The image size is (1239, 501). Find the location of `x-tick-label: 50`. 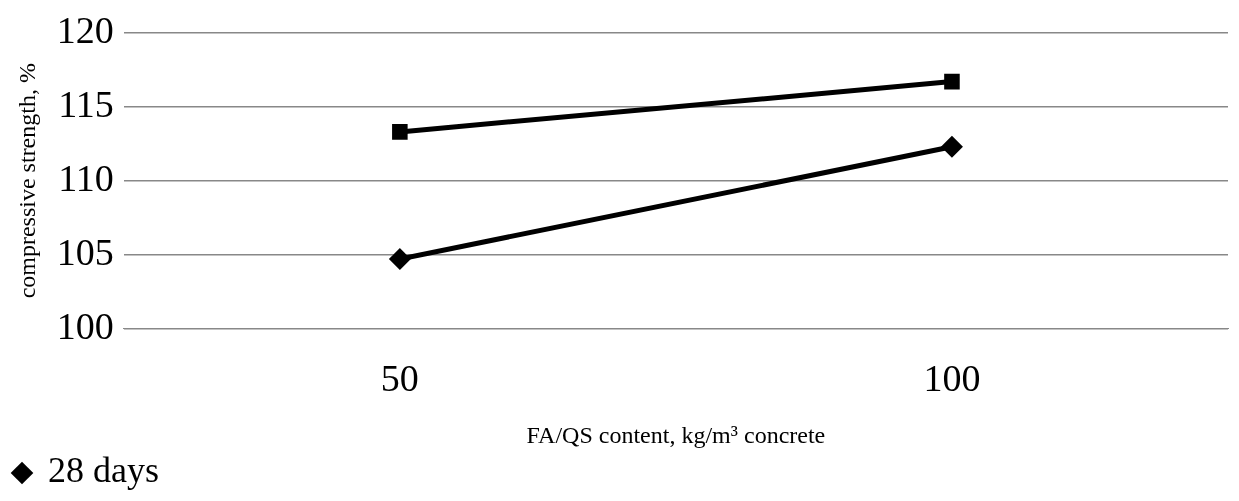

x-tick-label: 50 is located at coordinates (399, 378).